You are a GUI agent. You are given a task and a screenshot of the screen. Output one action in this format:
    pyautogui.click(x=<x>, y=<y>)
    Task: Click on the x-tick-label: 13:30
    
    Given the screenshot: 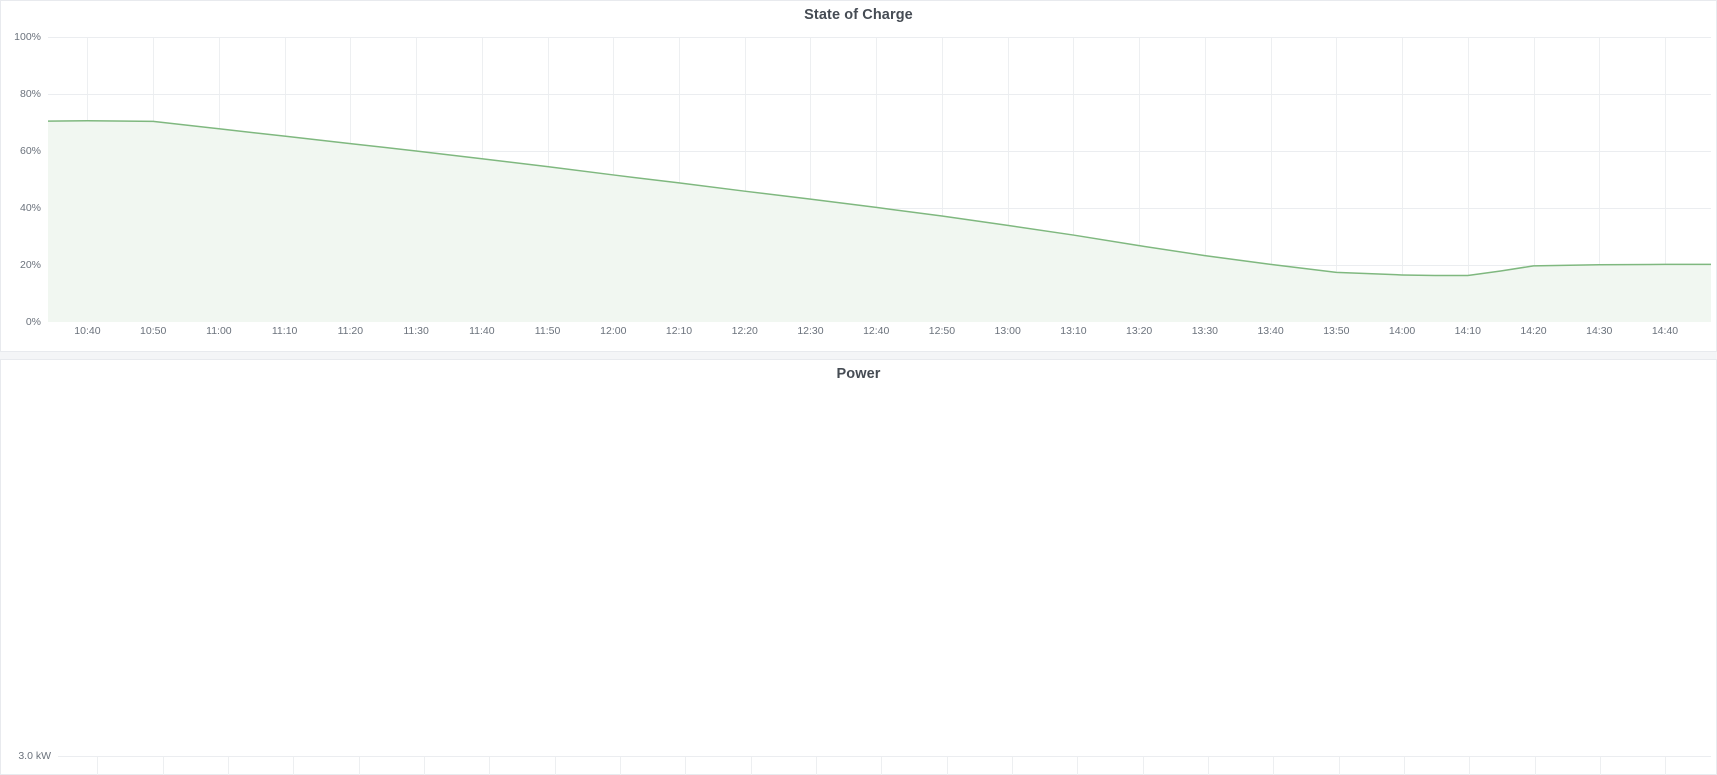 What is the action you would take?
    pyautogui.click(x=1204, y=331)
    